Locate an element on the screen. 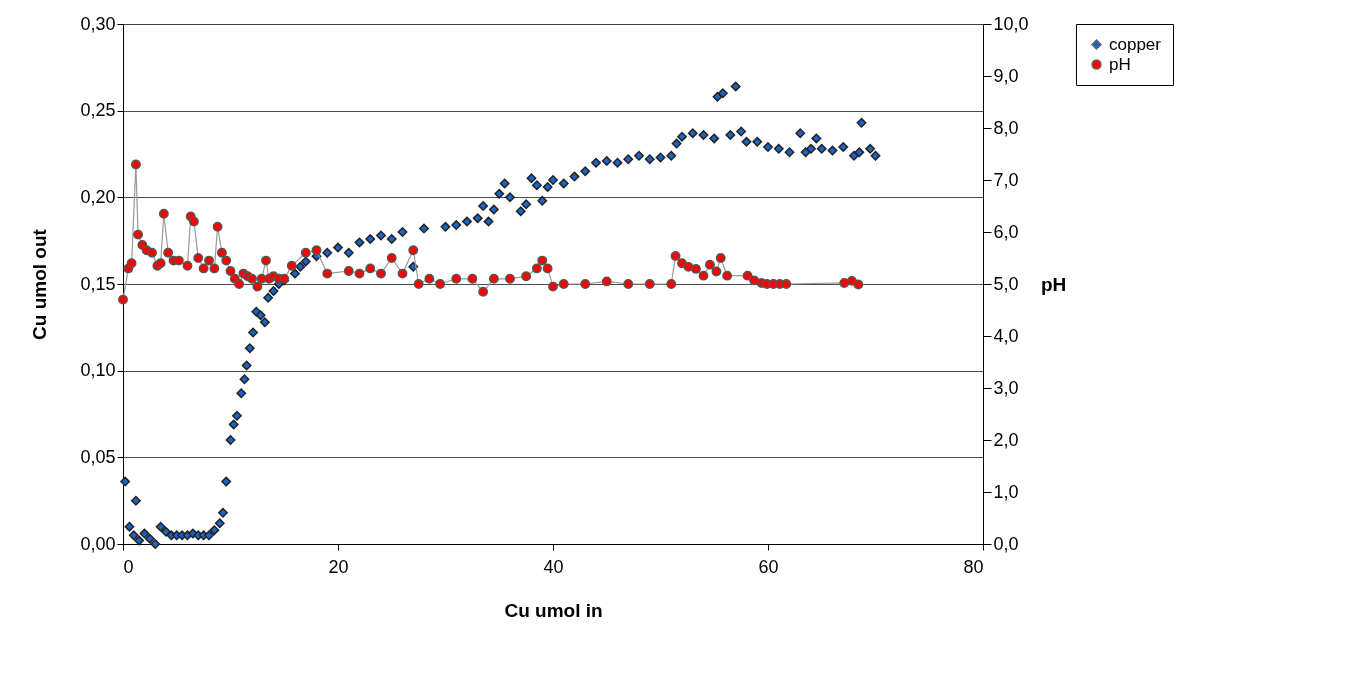  y2-tick-label: 7,0 is located at coordinates (1006, 179).